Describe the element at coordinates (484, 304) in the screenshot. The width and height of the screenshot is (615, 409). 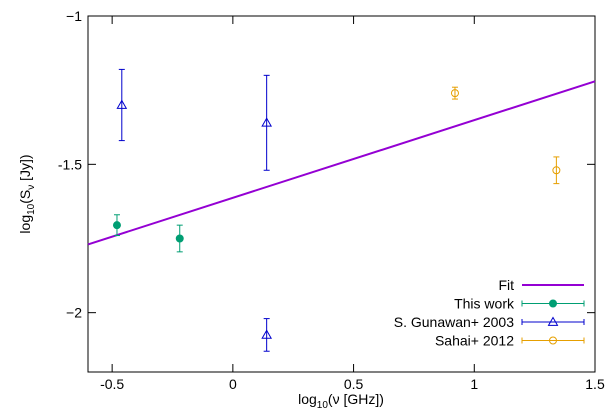
I see `legend-label: This work` at that location.